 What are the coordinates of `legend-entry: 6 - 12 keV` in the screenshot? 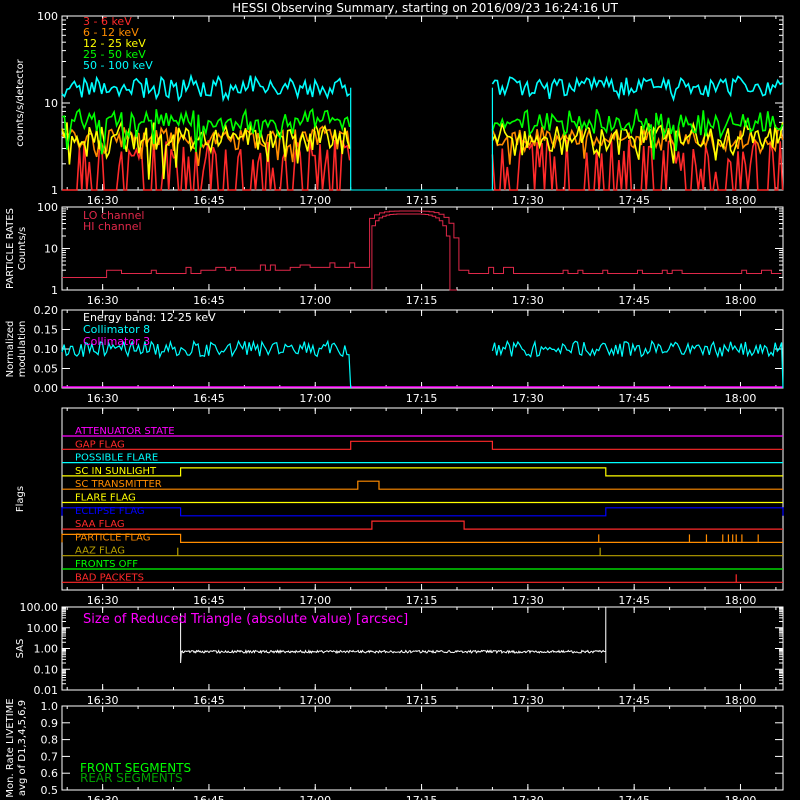 It's located at (111, 32).